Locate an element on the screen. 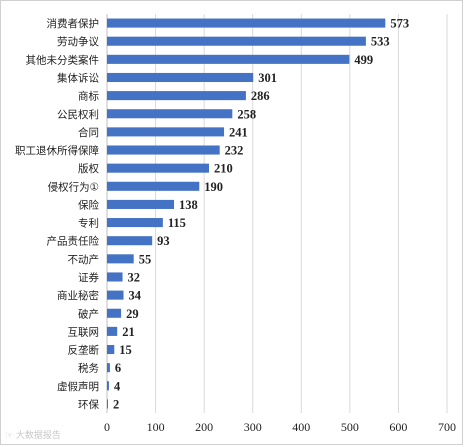 This screenshot has width=465, height=447. category-label: 职工退休所得保障 is located at coordinates (57, 150).